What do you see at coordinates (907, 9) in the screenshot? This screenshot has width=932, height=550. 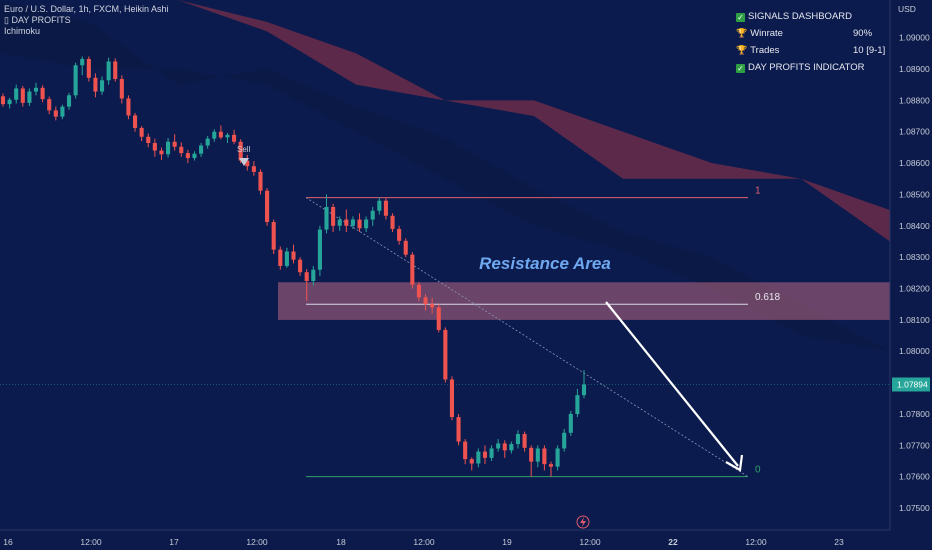 I see `currency-label: USD` at bounding box center [907, 9].